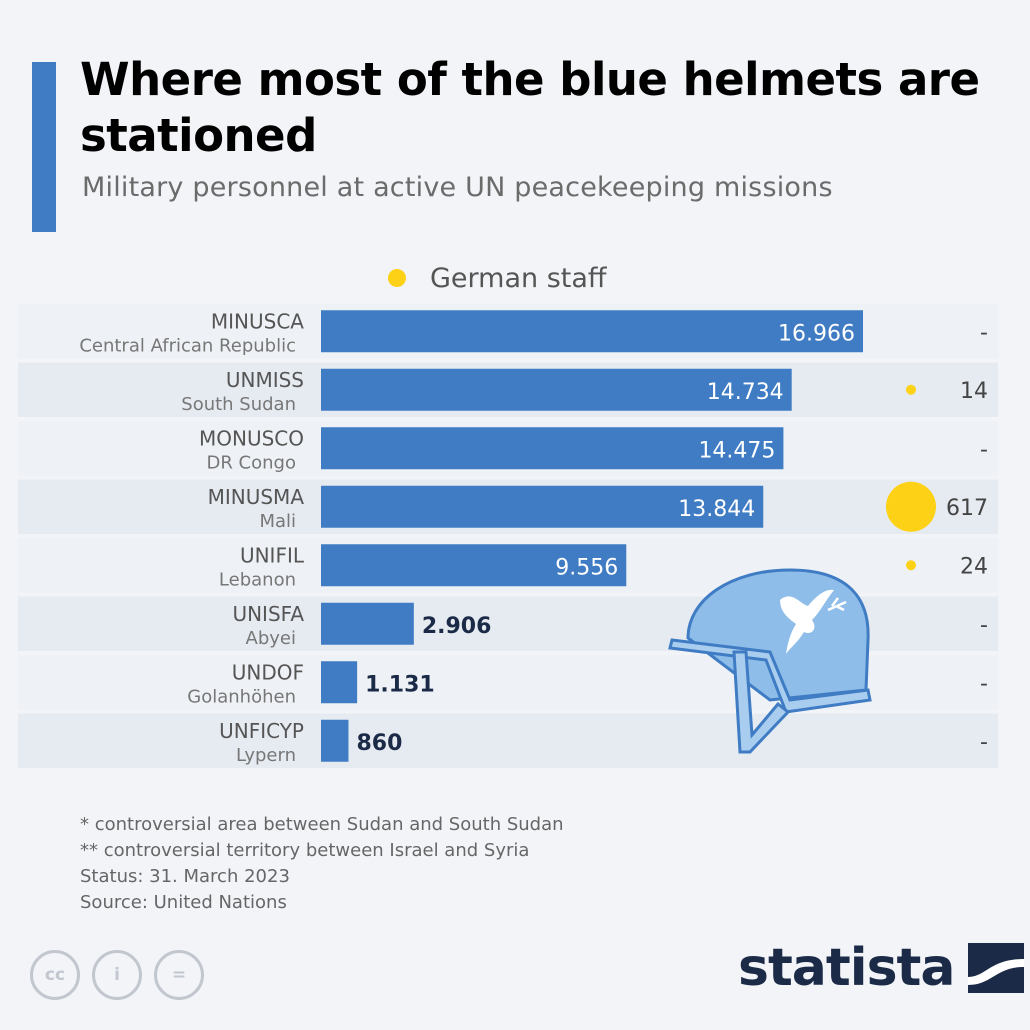  I want to click on bar-value-label: 9.556, so click(586, 567).